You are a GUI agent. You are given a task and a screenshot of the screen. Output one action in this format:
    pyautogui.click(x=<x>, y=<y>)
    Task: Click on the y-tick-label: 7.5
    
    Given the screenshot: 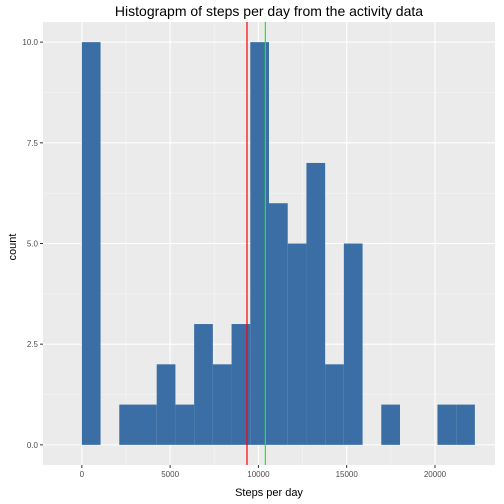 What is the action you would take?
    pyautogui.click(x=33, y=143)
    